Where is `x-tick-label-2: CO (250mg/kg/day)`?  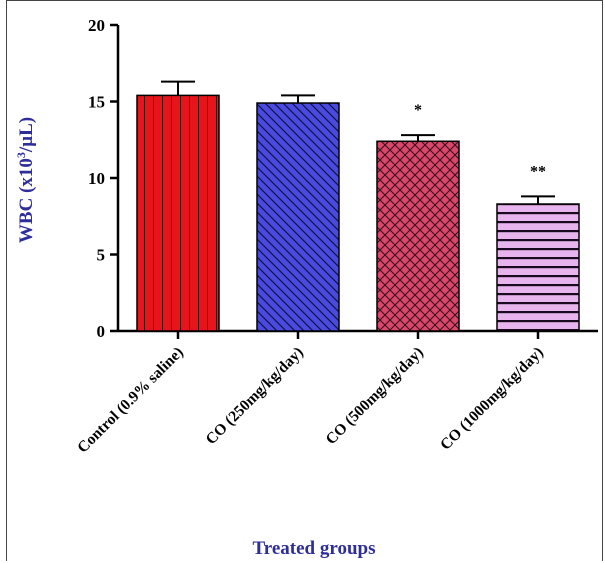 x-tick-label-2: CO (250mg/kg/day) is located at coordinates (255, 396).